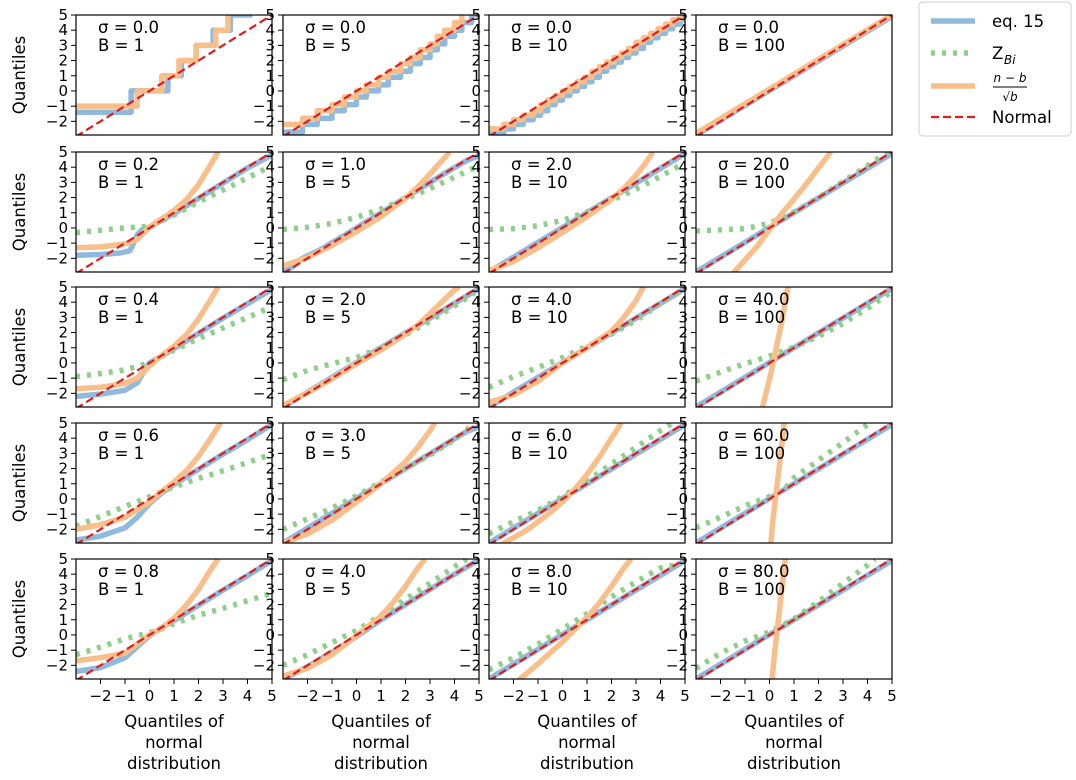 The image size is (1076, 780). I want to click on x-tick-label: 1, so click(587, 696).